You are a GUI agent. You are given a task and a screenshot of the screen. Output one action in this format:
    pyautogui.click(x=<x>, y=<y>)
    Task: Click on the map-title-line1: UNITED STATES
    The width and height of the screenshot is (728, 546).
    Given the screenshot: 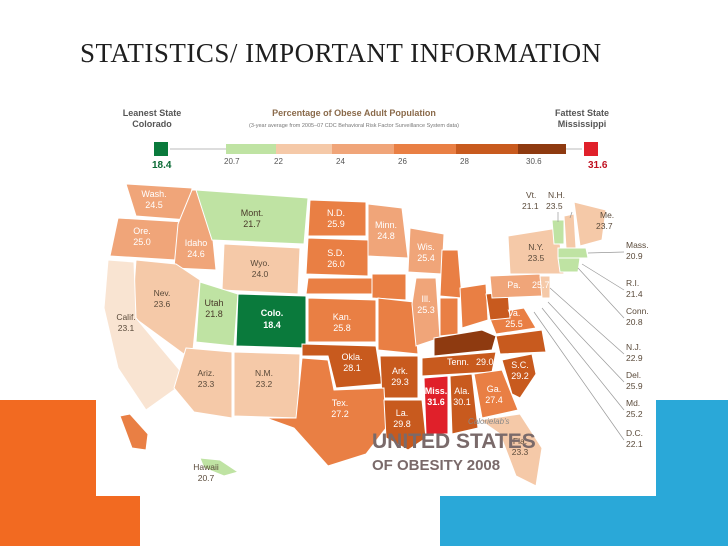 What is the action you would take?
    pyautogui.click(x=454, y=441)
    